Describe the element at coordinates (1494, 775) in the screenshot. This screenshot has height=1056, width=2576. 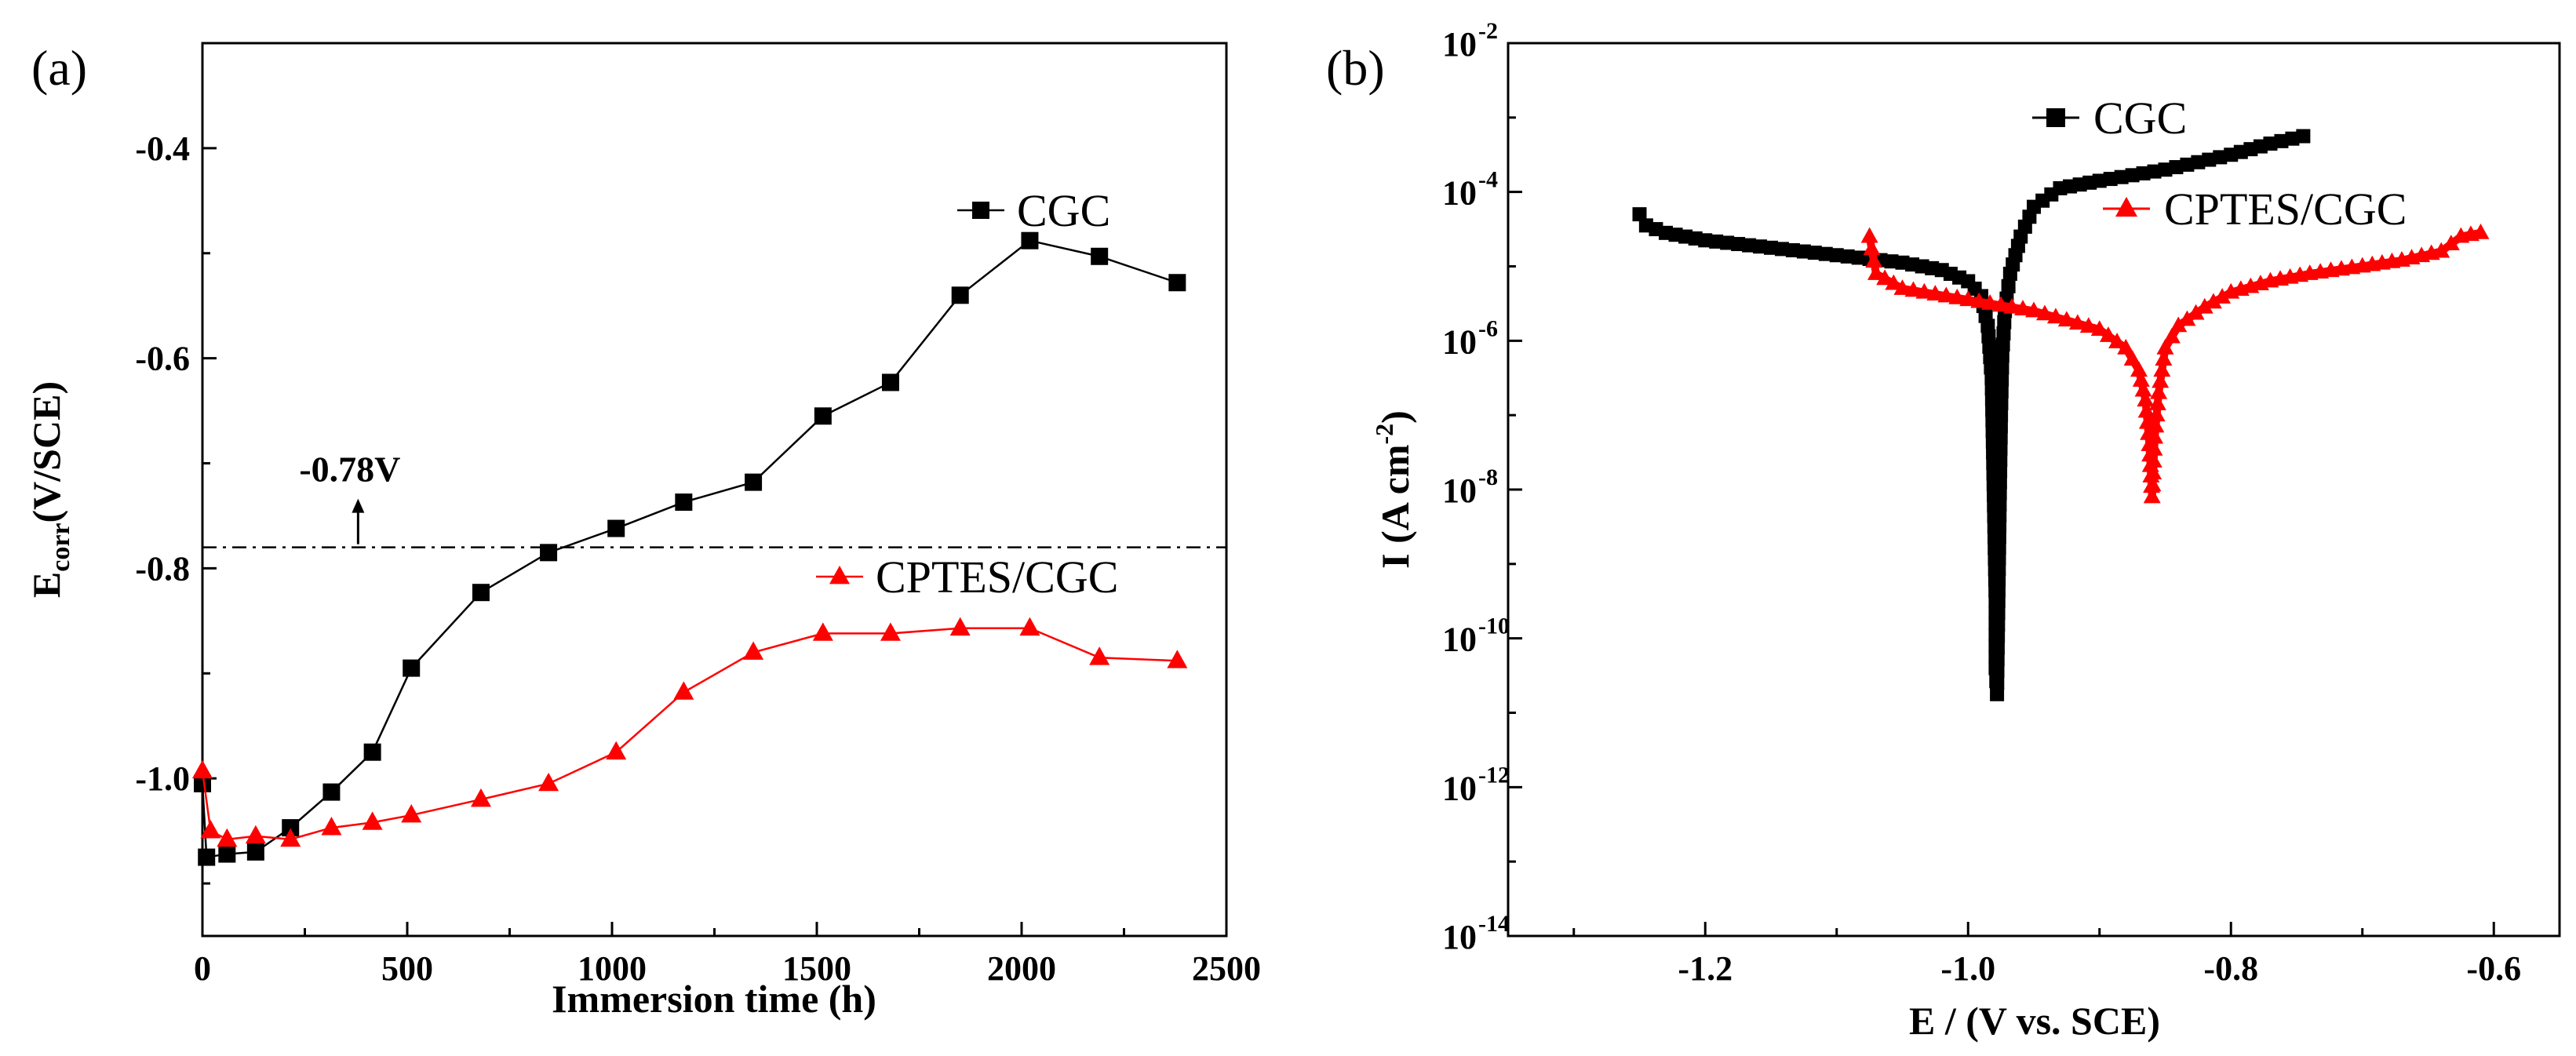
I see `panel-b-y-tick-exponent: -12` at that location.